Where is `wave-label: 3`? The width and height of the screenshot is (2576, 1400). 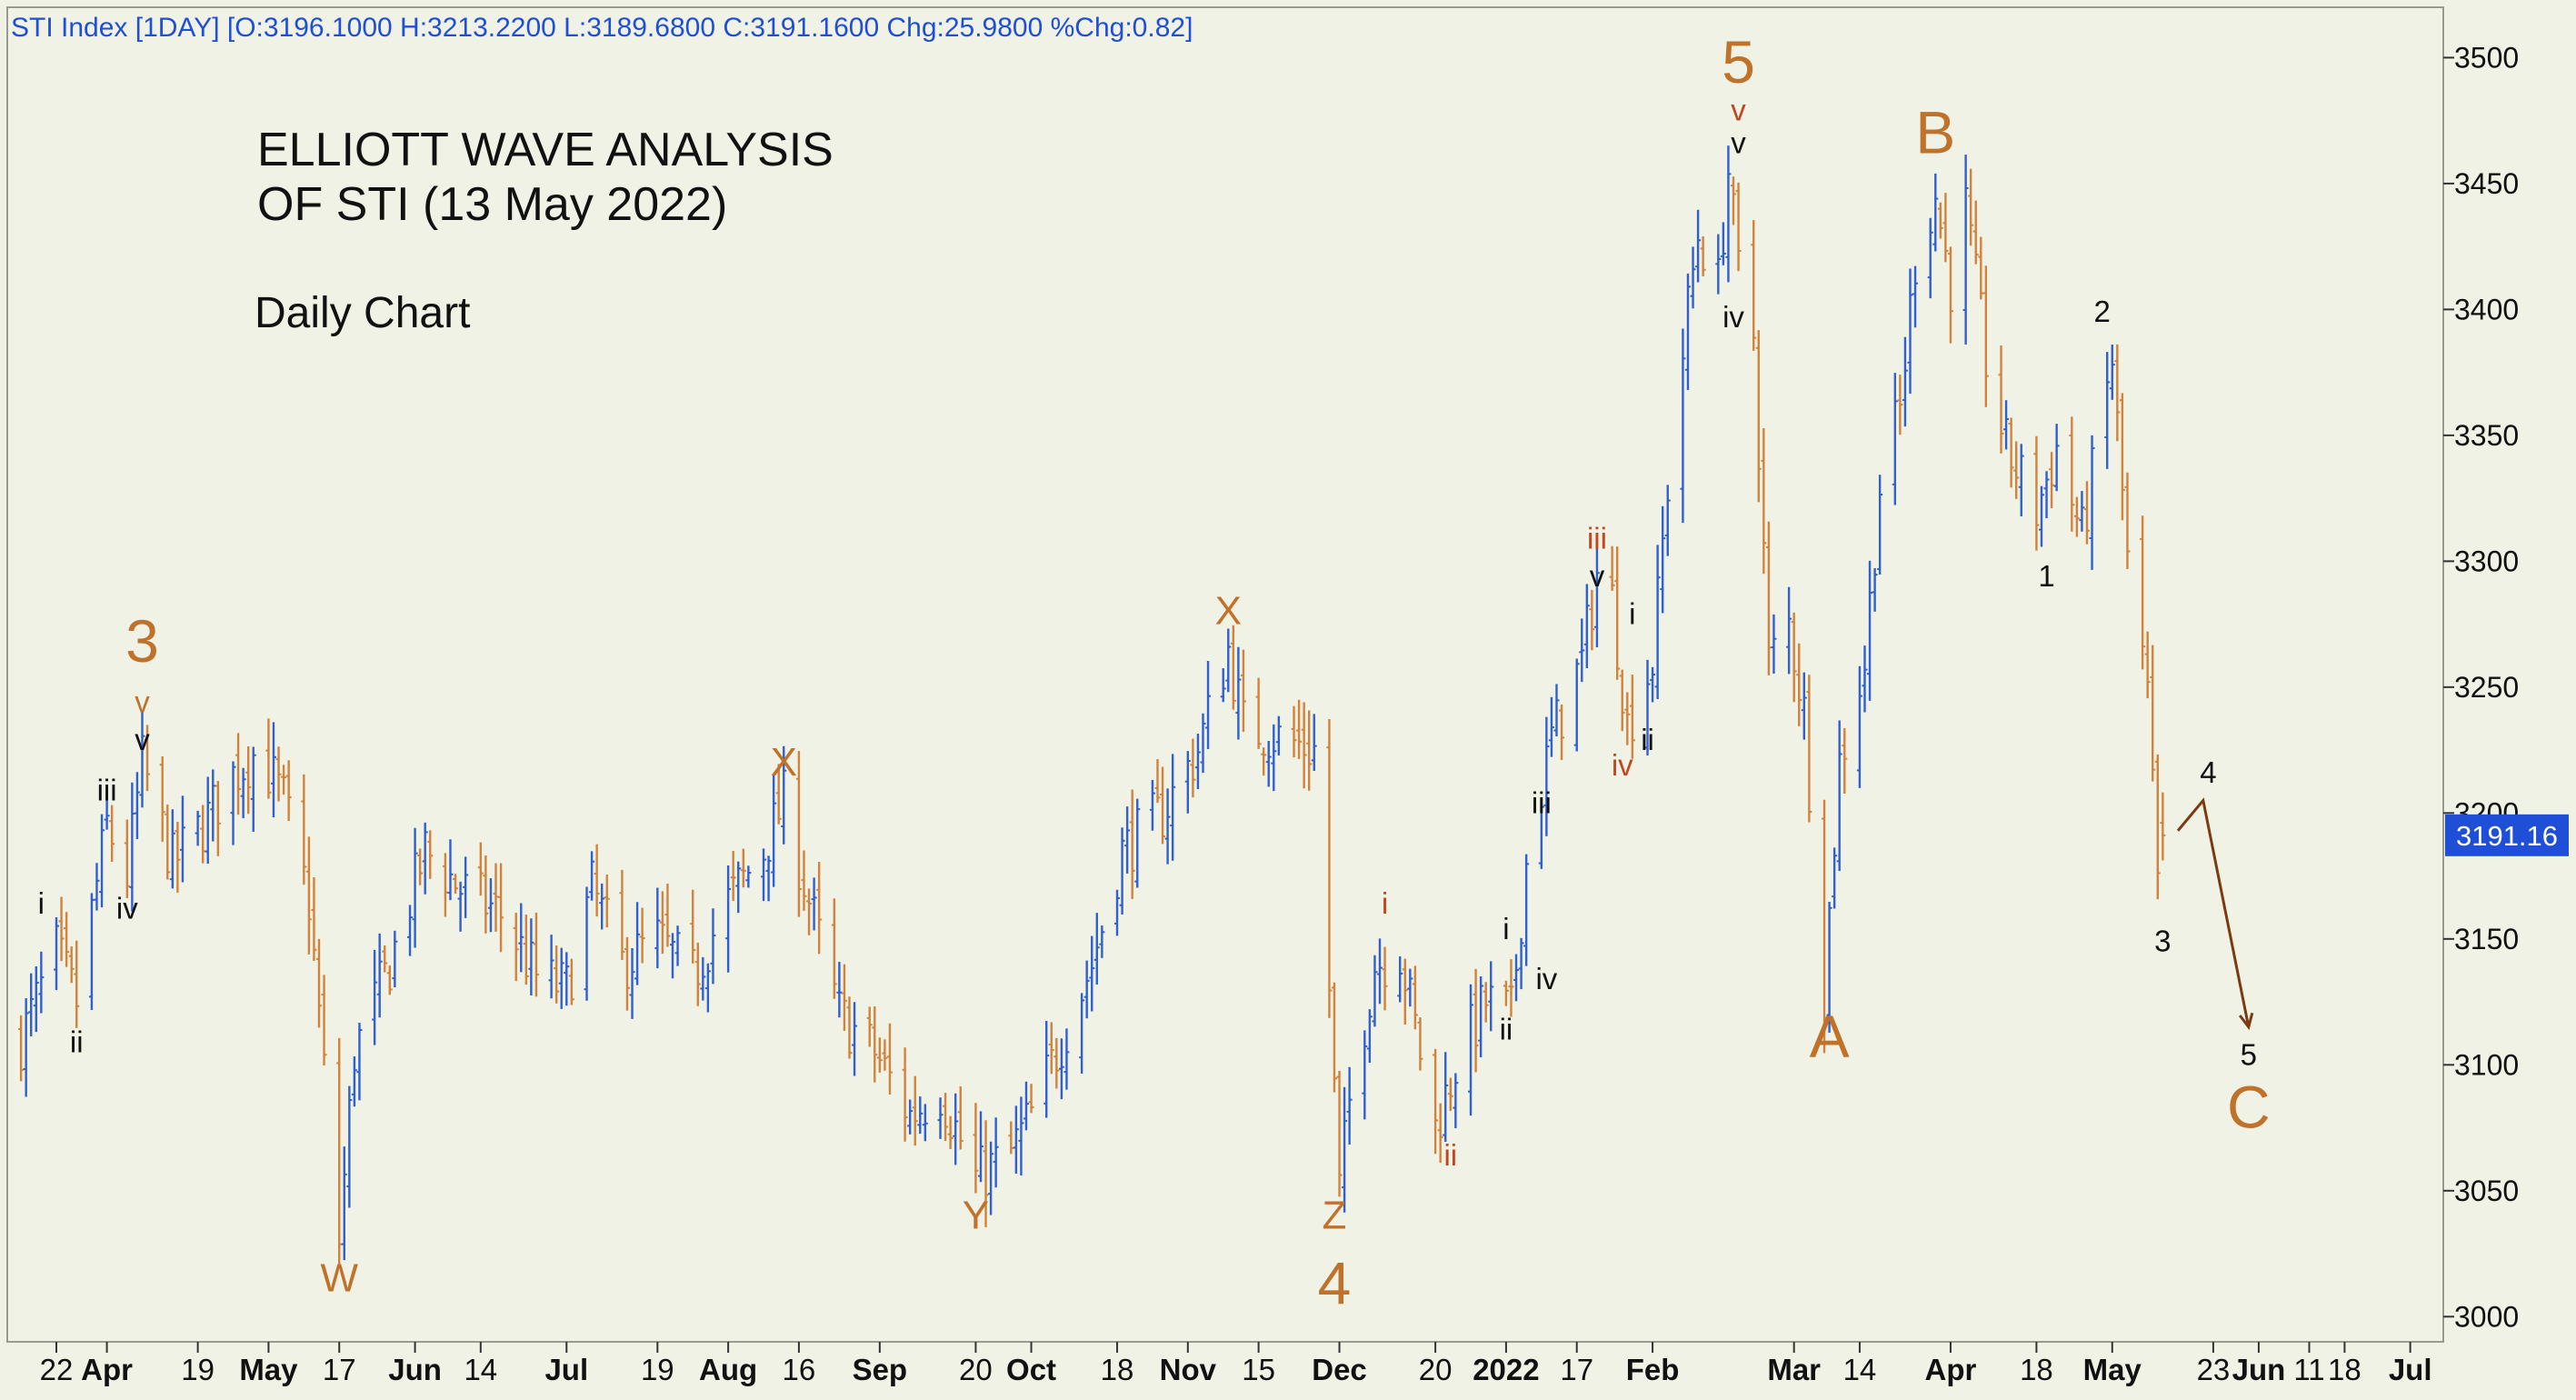 wave-label: 3 is located at coordinates (142, 641).